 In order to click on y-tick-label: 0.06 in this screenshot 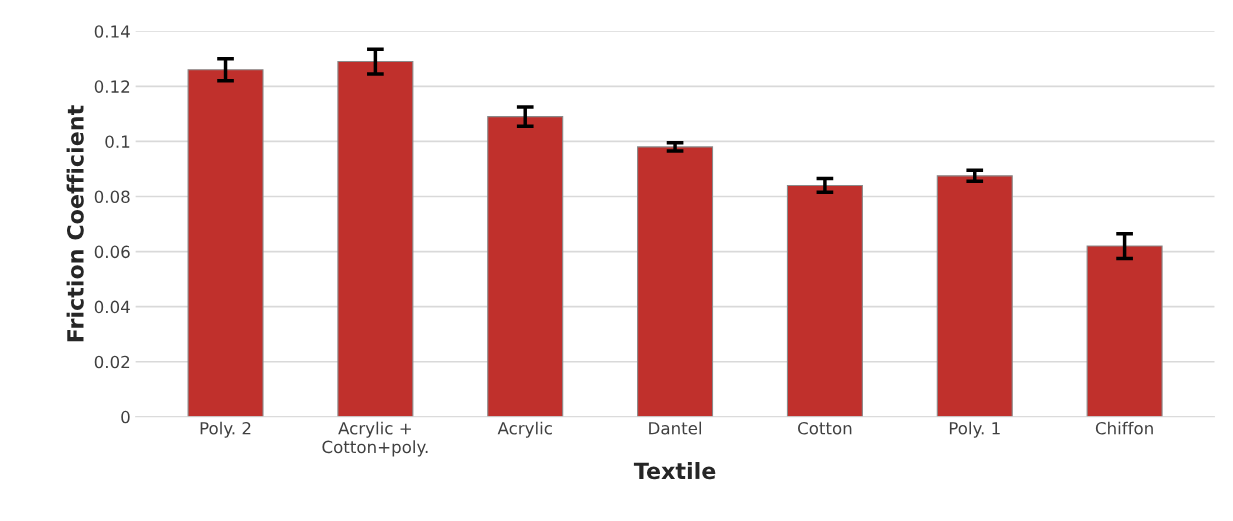, I will do `click(112, 252)`.